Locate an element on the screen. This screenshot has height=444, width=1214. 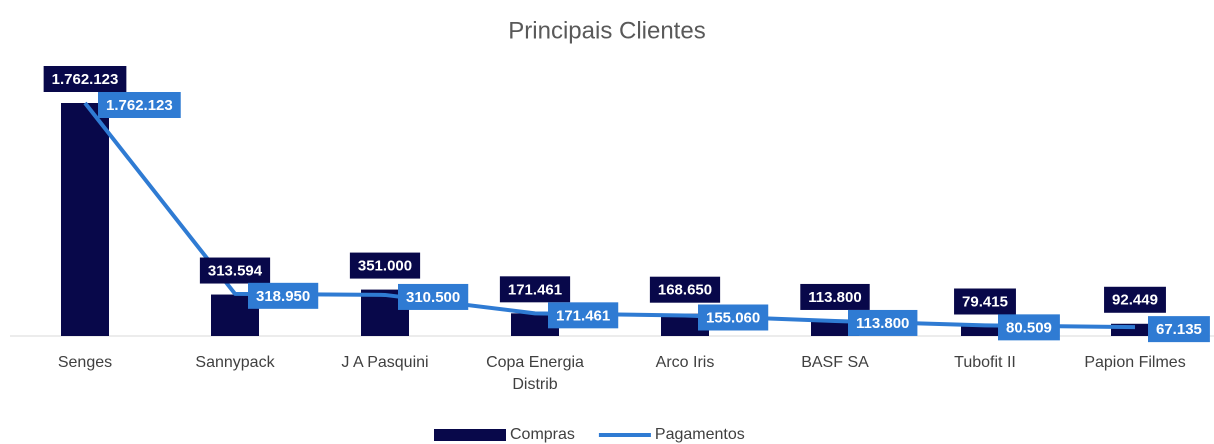
data-label: 351.000 is located at coordinates (385, 265).